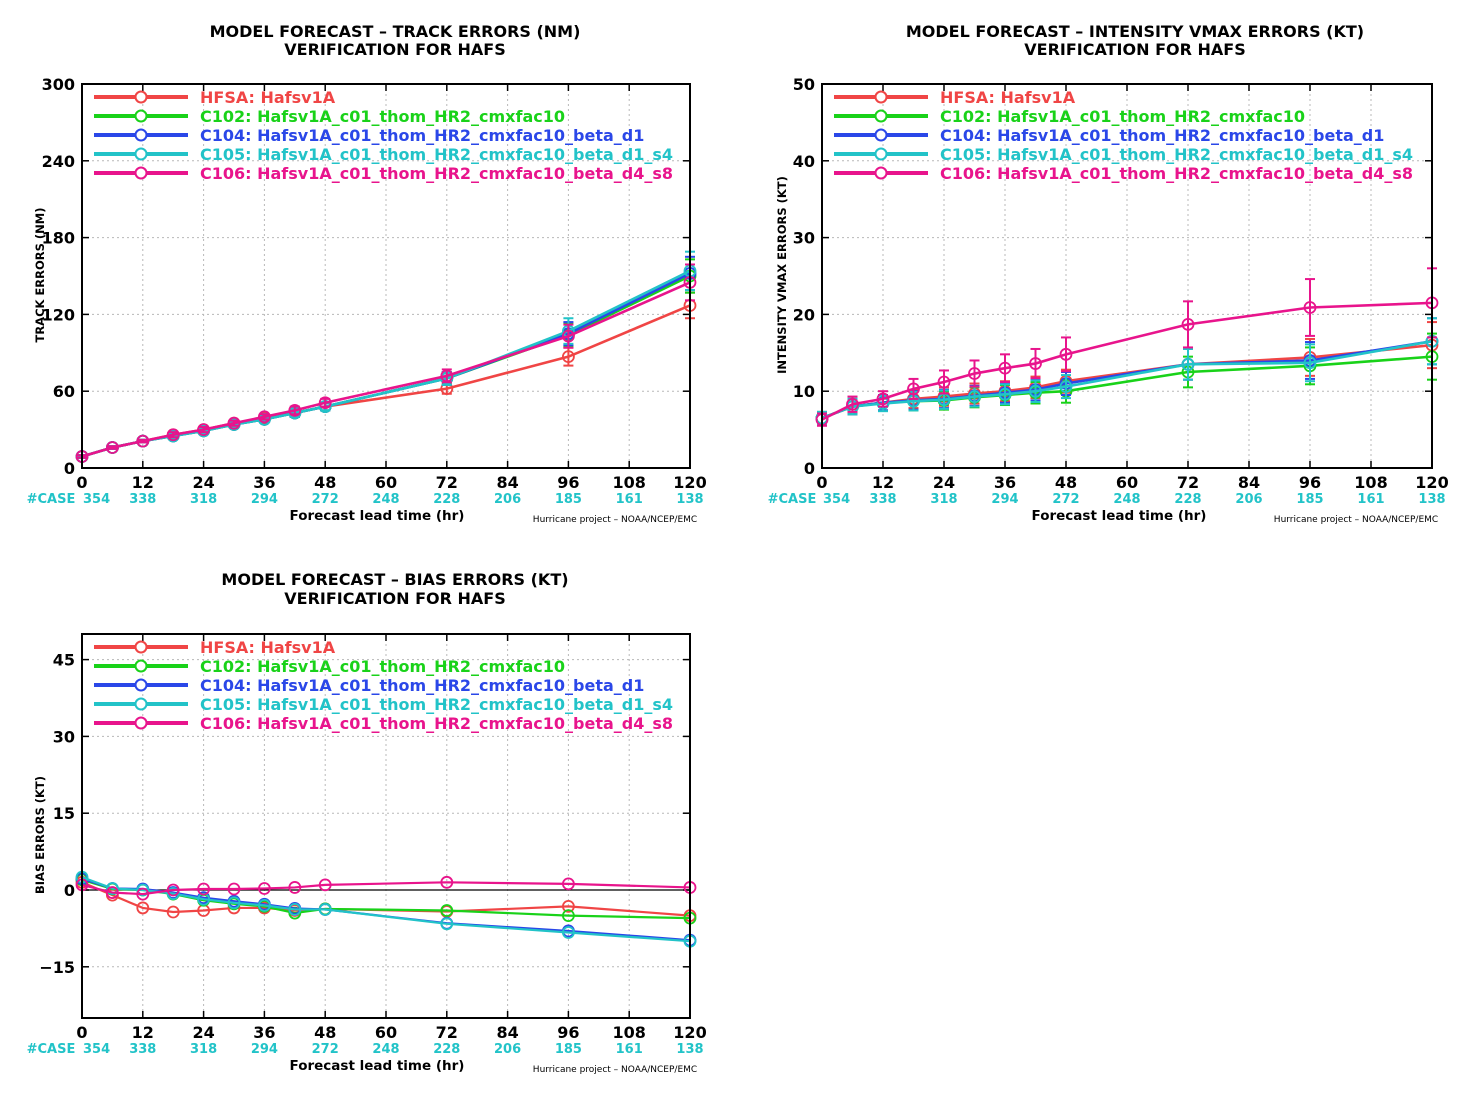 This screenshot has height=1100, width=1480. What do you see at coordinates (58, 84) in the screenshot?
I see `y-tick-label: 300` at bounding box center [58, 84].